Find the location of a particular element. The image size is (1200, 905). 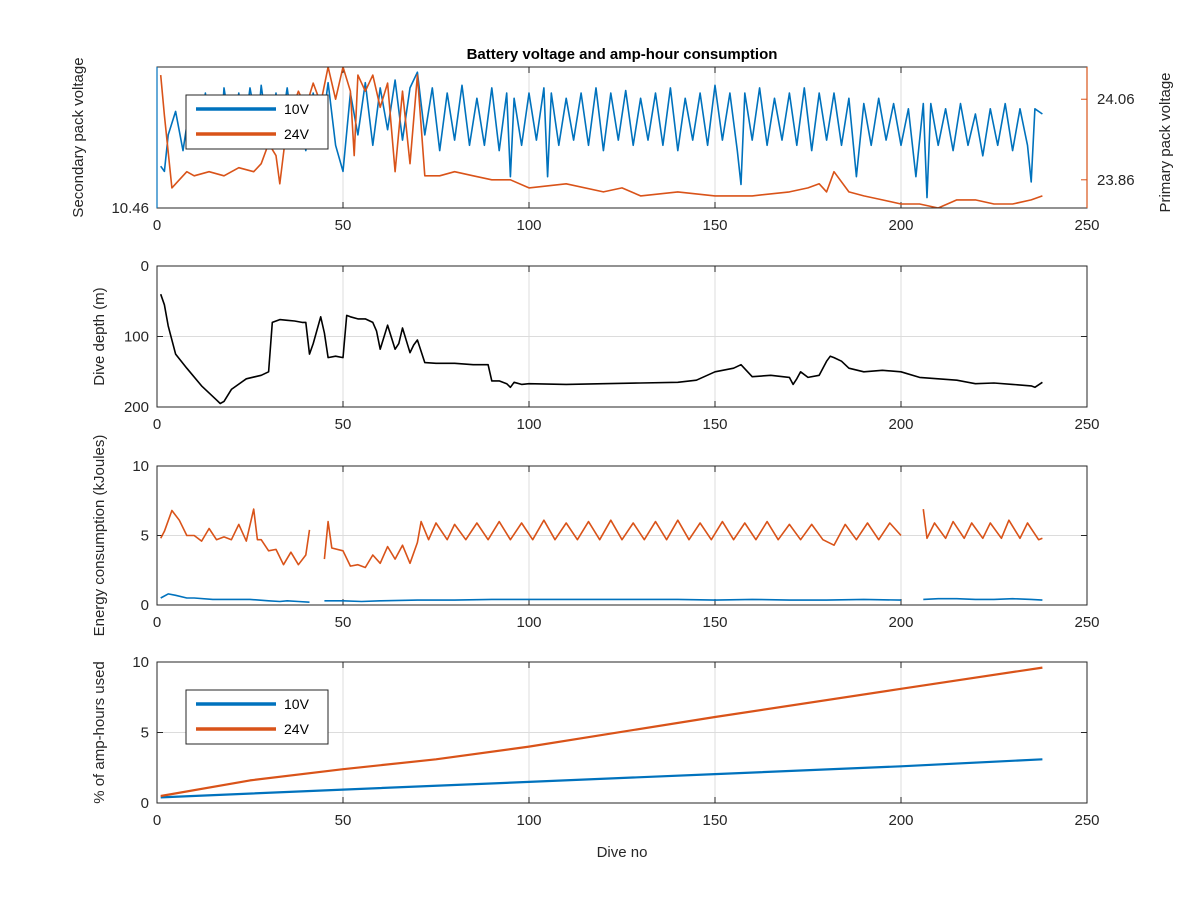

y-tick-label: 200 is located at coordinates (136, 407).